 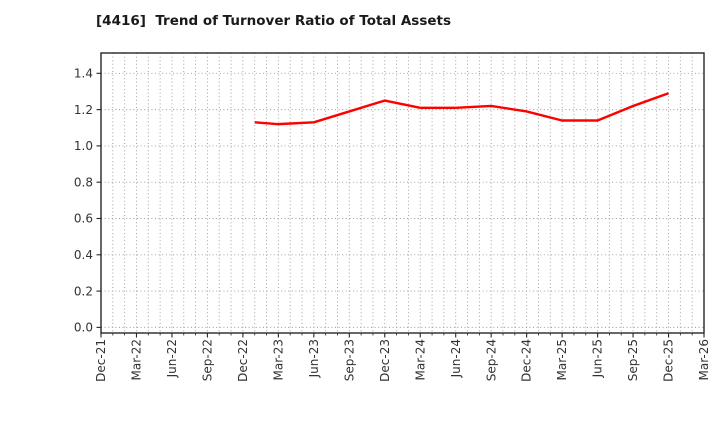 I want to click on x-tick-label: Mar-25, so click(x=562, y=359).